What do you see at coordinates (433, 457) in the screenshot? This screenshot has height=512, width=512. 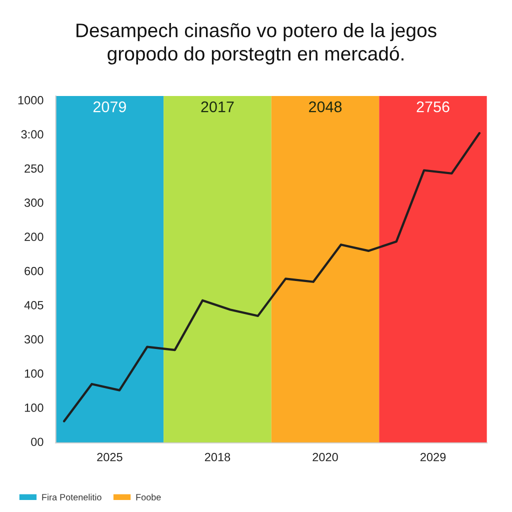 I see `x-tick-label: 2029` at bounding box center [433, 457].